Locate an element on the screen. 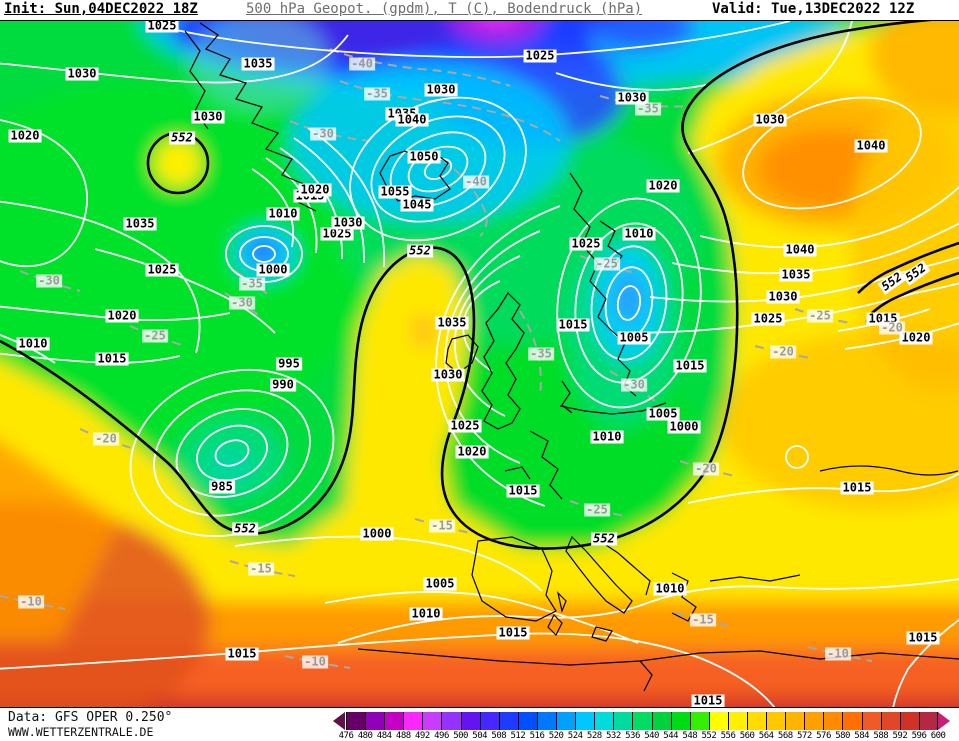 The width and height of the screenshot is (959, 741). colorbar-tick: 536 is located at coordinates (632, 736).